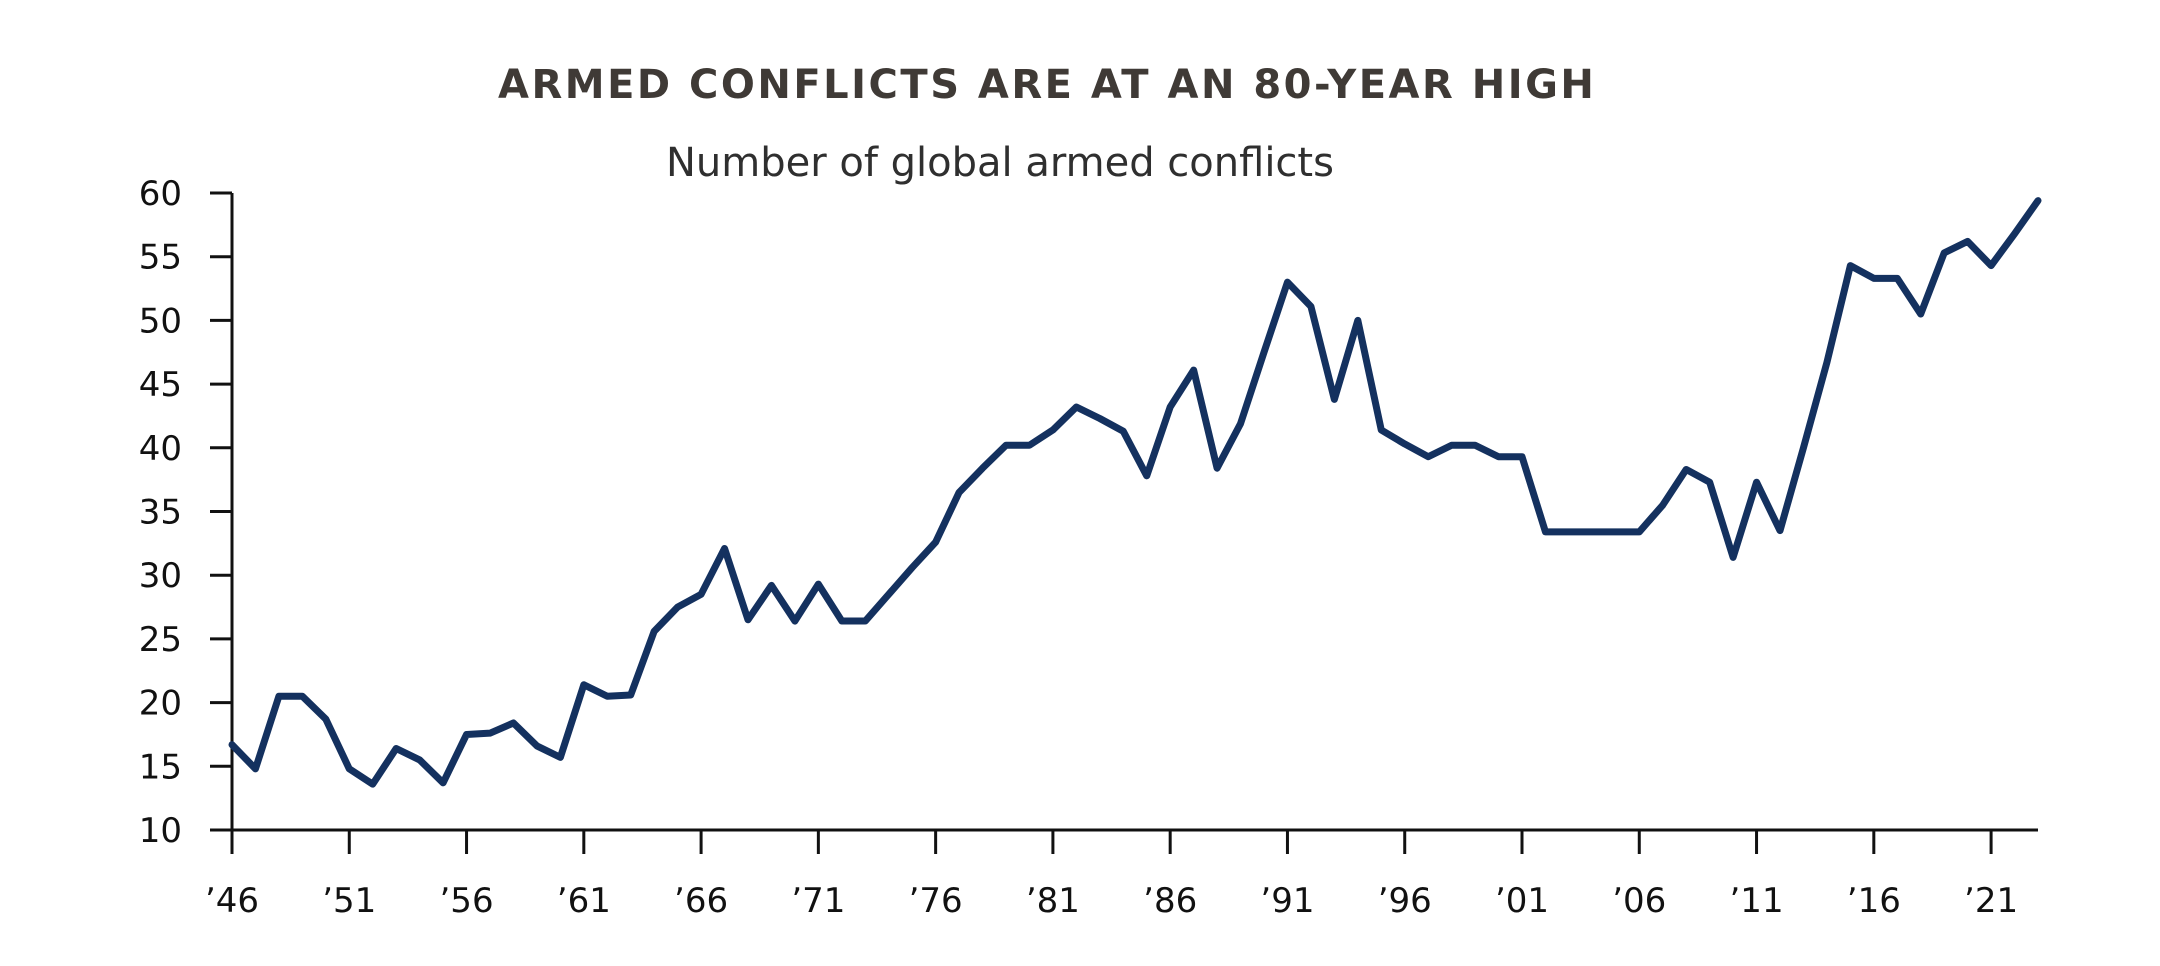 The height and width of the screenshot is (966, 2160). What do you see at coordinates (160, 513) in the screenshot?
I see `y-tick-label: 35` at bounding box center [160, 513].